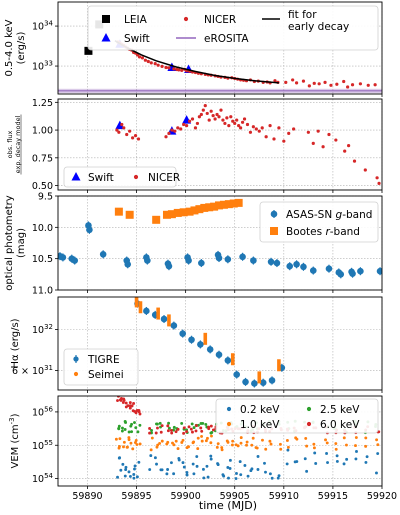  I want to click on y-tick-label: 1.25, so click(42, 103).